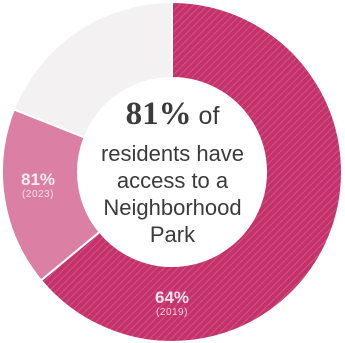  Describe the element at coordinates (38, 194) in the screenshot. I see `segment-year-2023: (2023)` at that location.